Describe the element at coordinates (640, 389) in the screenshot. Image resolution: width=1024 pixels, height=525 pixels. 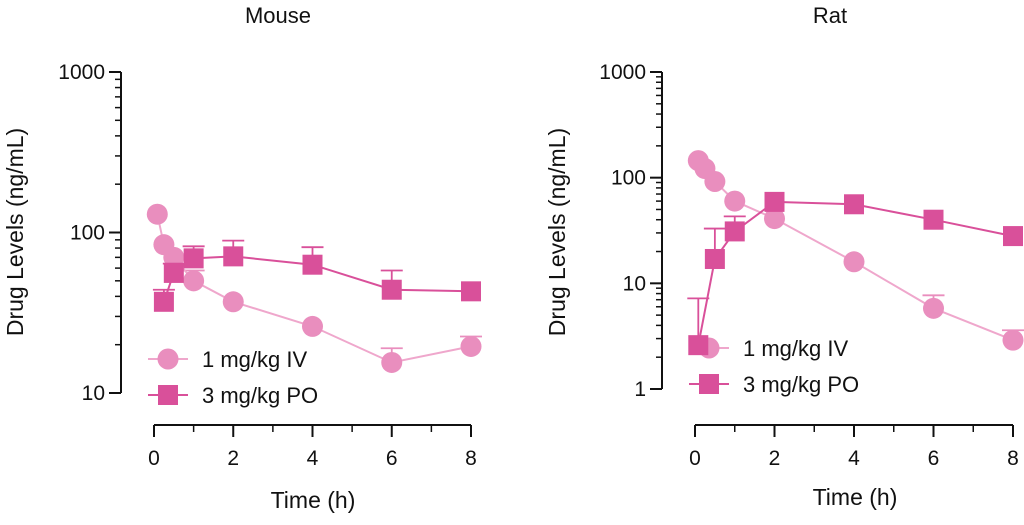
I see `y-tick-label: 1` at that location.